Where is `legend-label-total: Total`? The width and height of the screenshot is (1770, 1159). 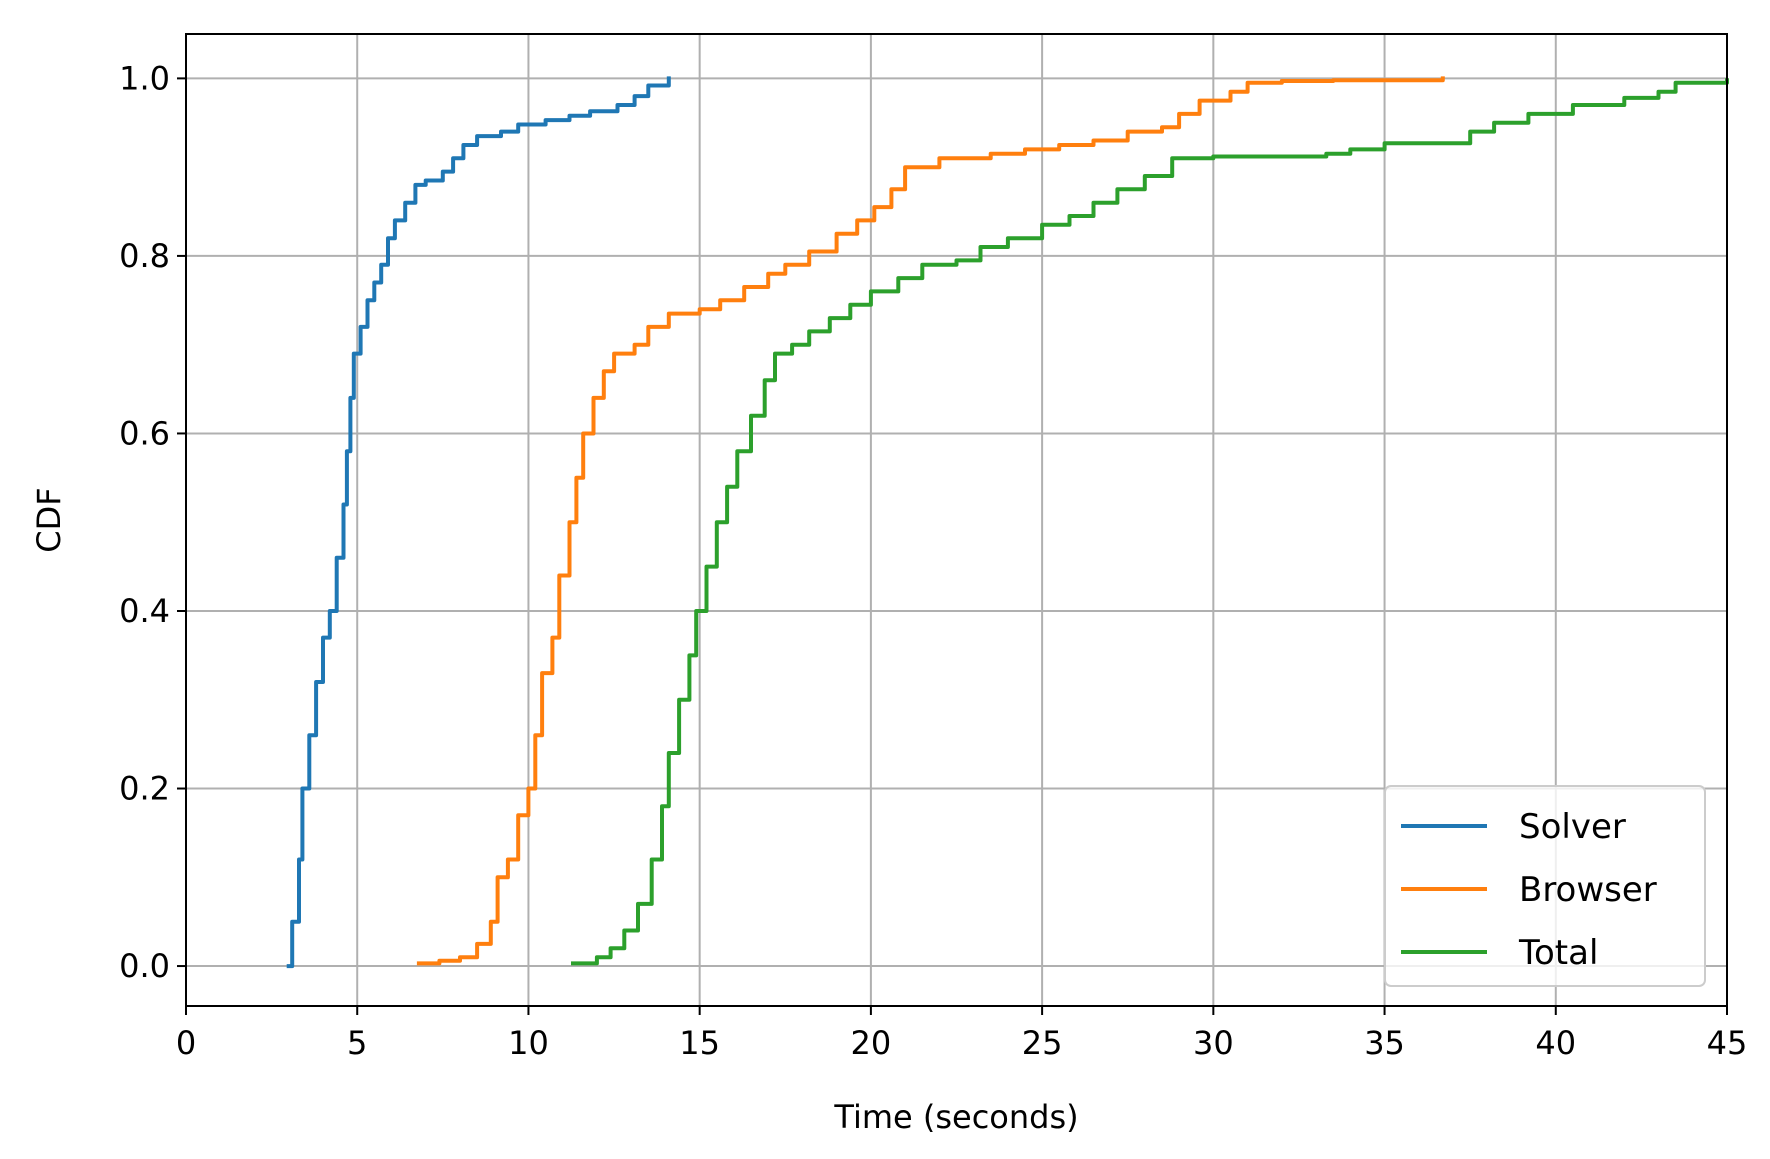
legend-label-total: Total is located at coordinates (1558, 953).